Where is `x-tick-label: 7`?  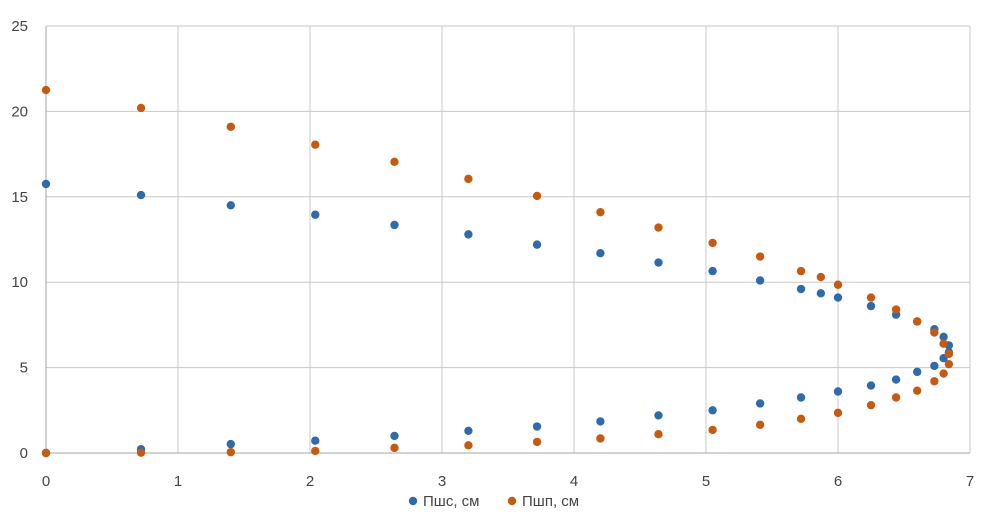
x-tick-label: 7 is located at coordinates (970, 481).